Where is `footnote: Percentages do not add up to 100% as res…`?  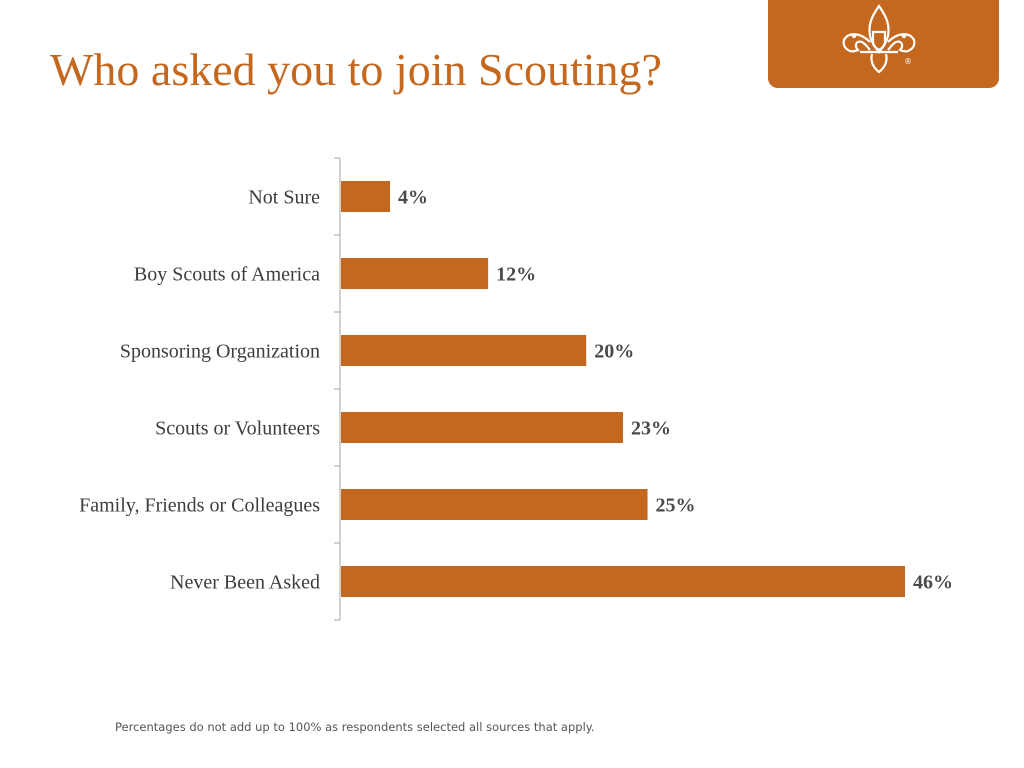 footnote: Percentages do not add up to 100% as res… is located at coordinates (355, 727).